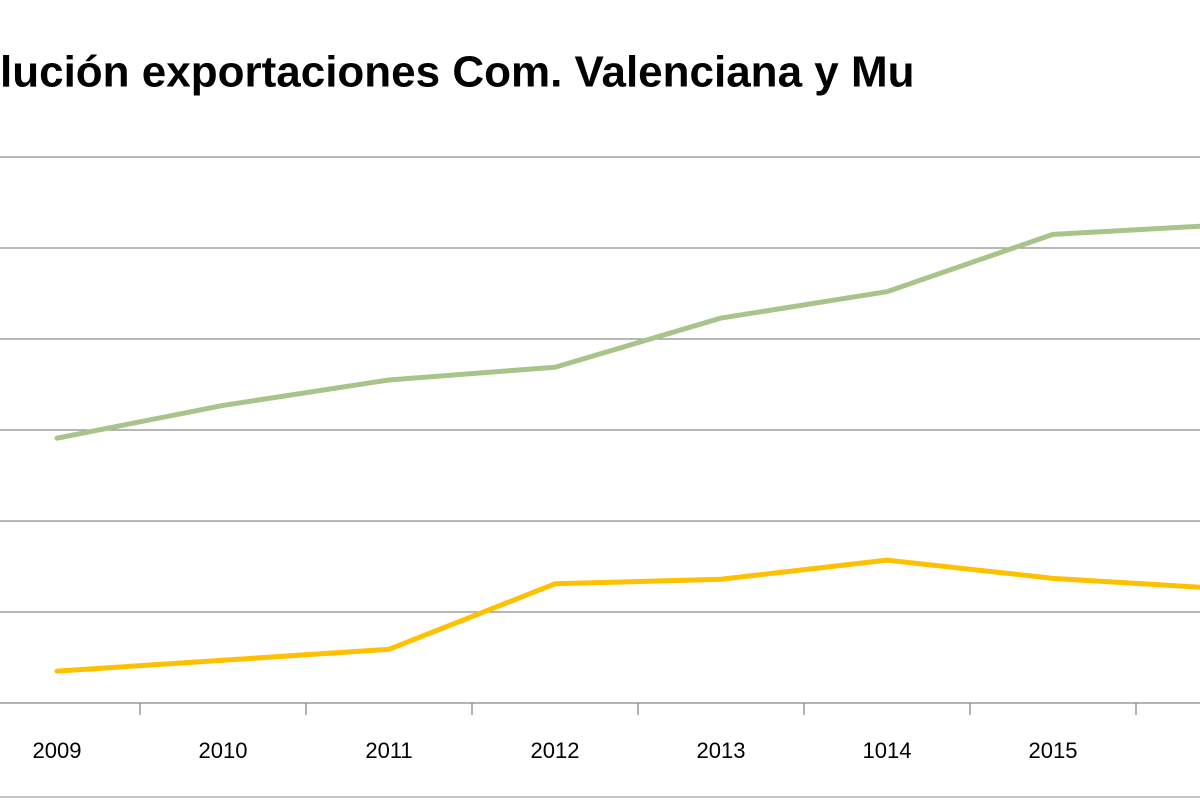 The height and width of the screenshot is (800, 1200). What do you see at coordinates (57, 750) in the screenshot?
I see `x-tick-label: 2009` at bounding box center [57, 750].